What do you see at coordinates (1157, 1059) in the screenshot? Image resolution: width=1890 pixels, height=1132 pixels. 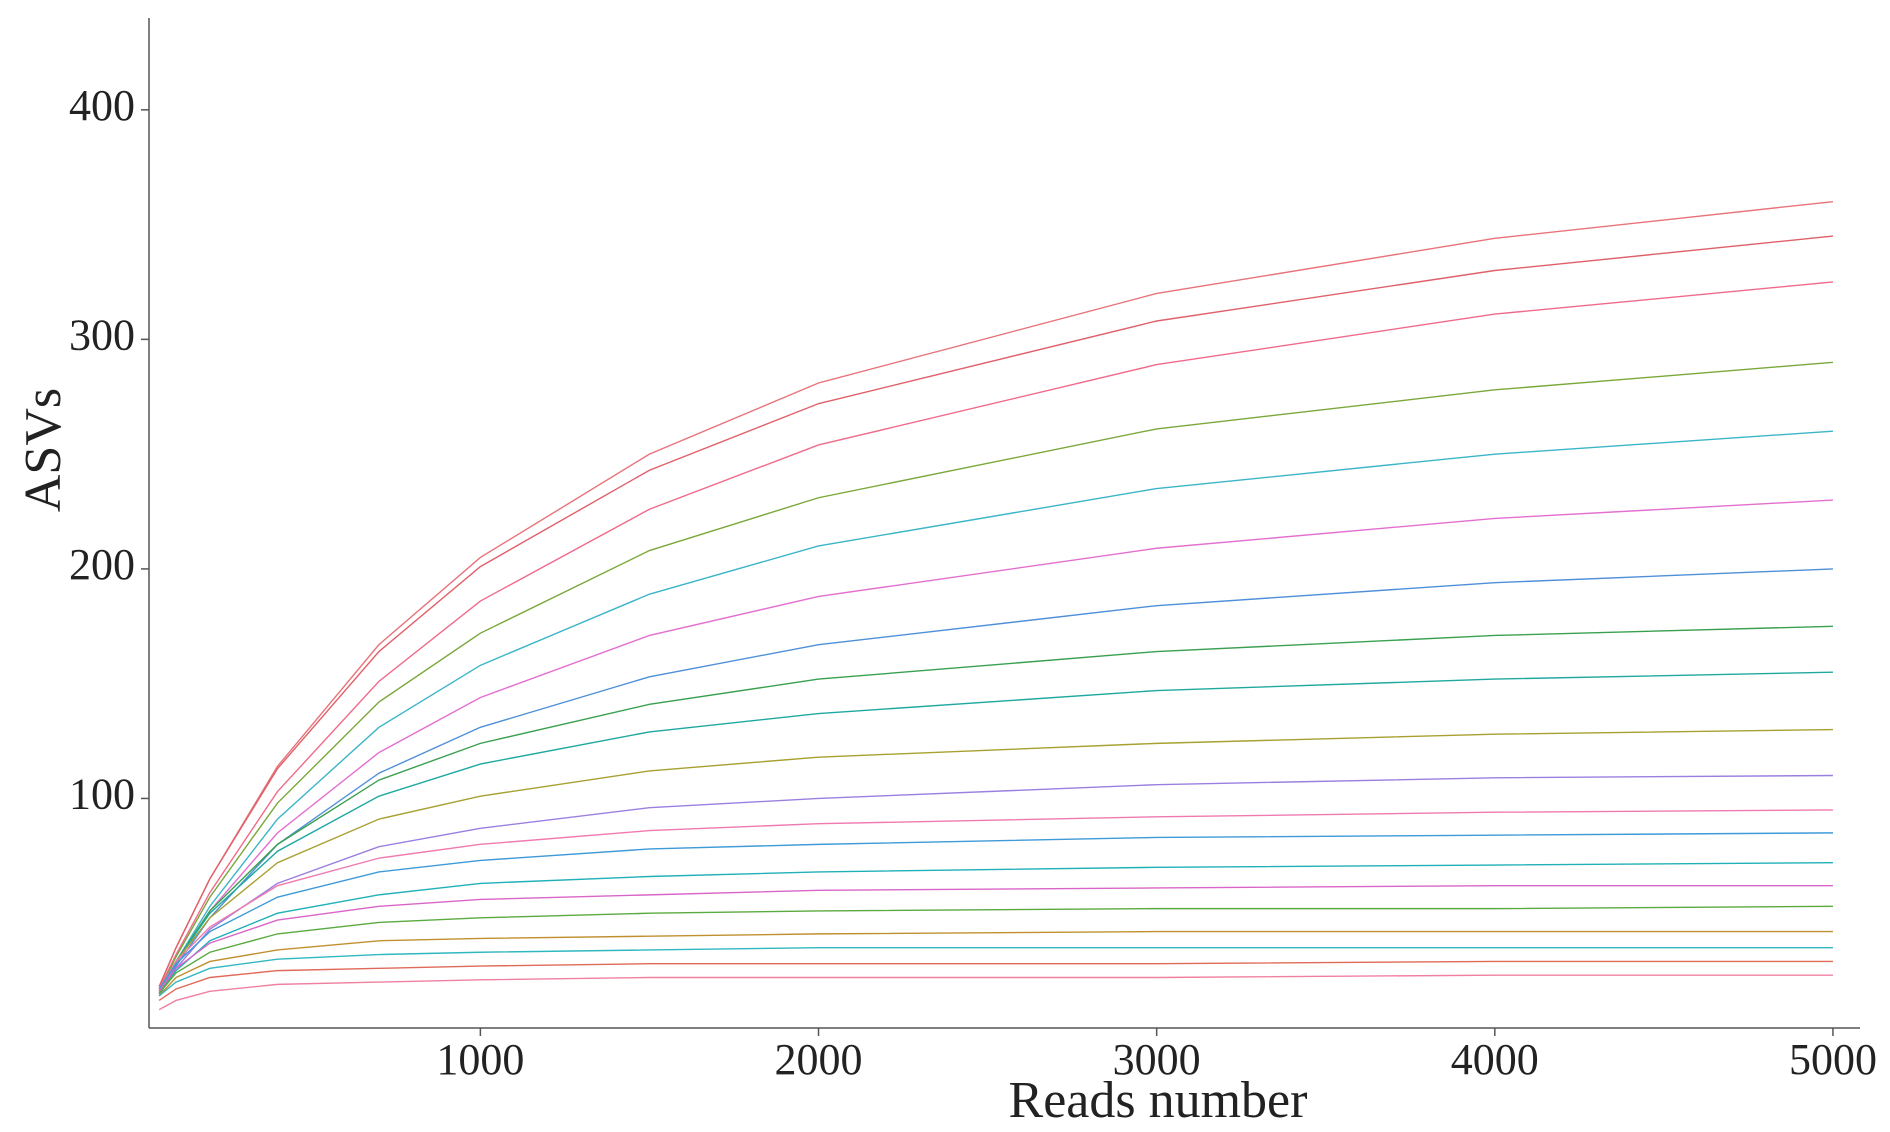 I see `x-tick-label: 3000` at bounding box center [1157, 1059].